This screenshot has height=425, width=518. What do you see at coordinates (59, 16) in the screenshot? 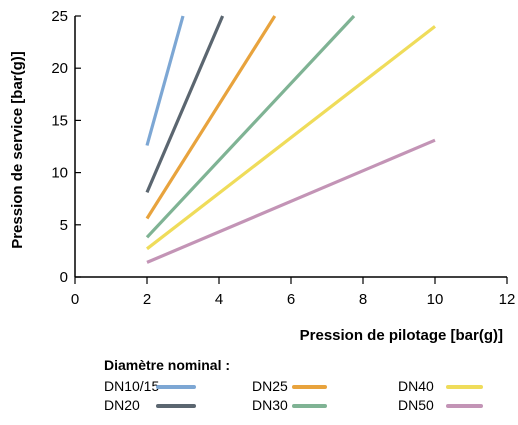
I see `y-tick-label: 25` at bounding box center [59, 16].